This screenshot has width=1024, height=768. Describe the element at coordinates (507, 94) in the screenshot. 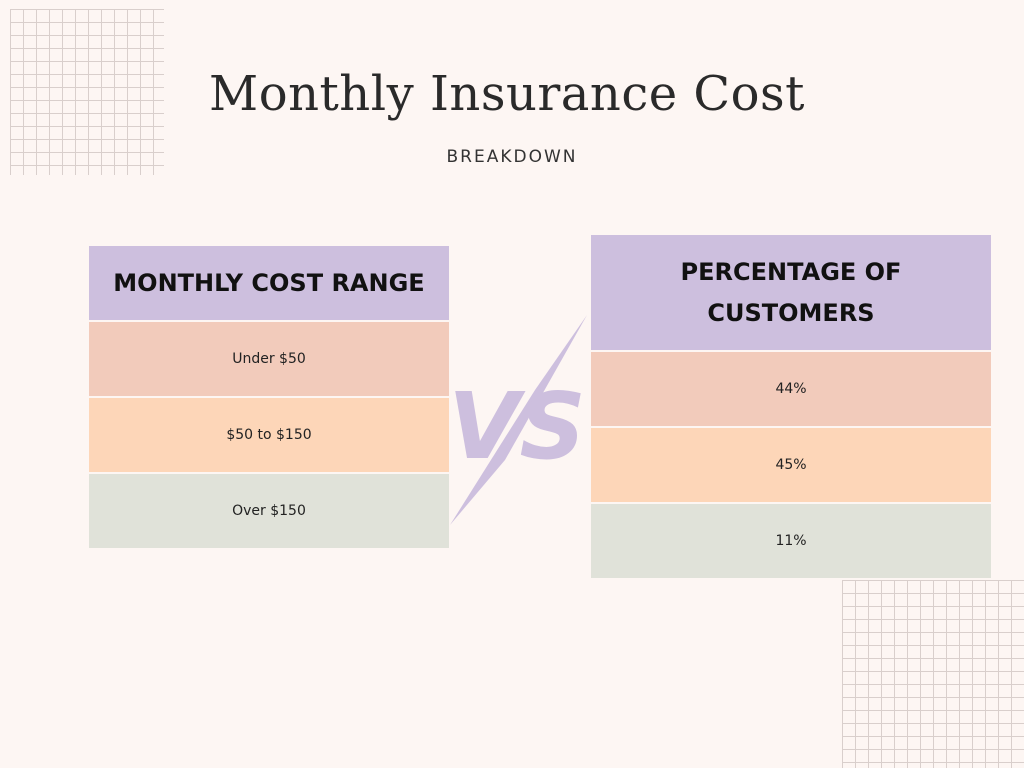

I see `page-title: Monthly Insurance Cost` at that location.